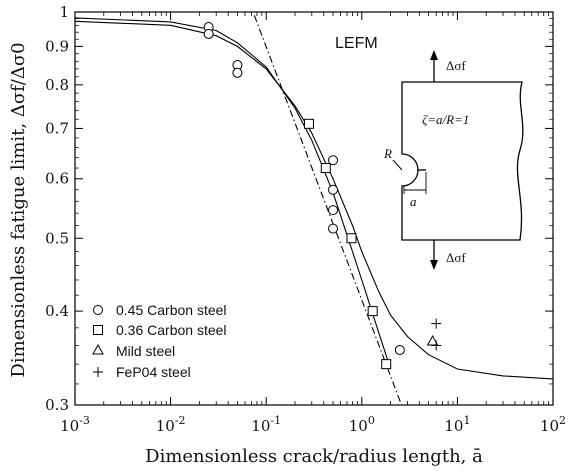 Image resolution: width=571 pixels, height=472 pixels. Describe the element at coordinates (57, 85) in the screenshot. I see `y-tick-label: 0.8` at that location.